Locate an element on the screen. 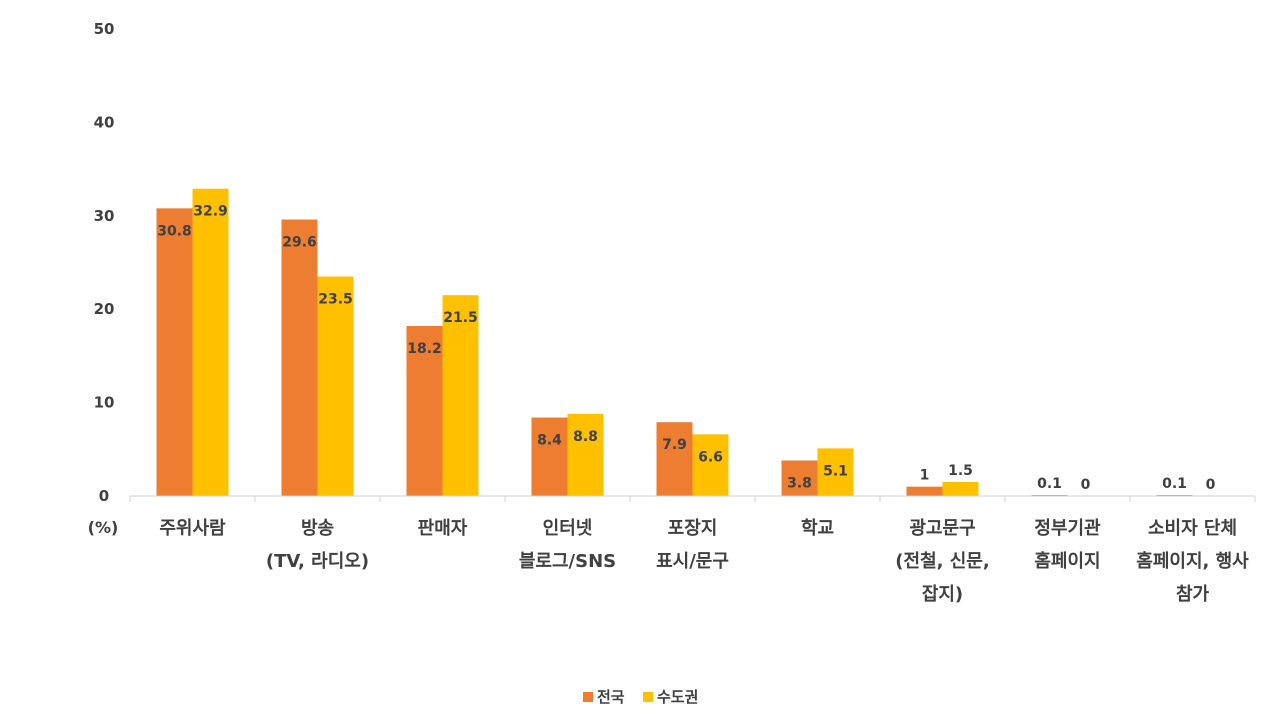 This screenshot has height=720, width=1280. data-label: 32.9 is located at coordinates (210, 212).